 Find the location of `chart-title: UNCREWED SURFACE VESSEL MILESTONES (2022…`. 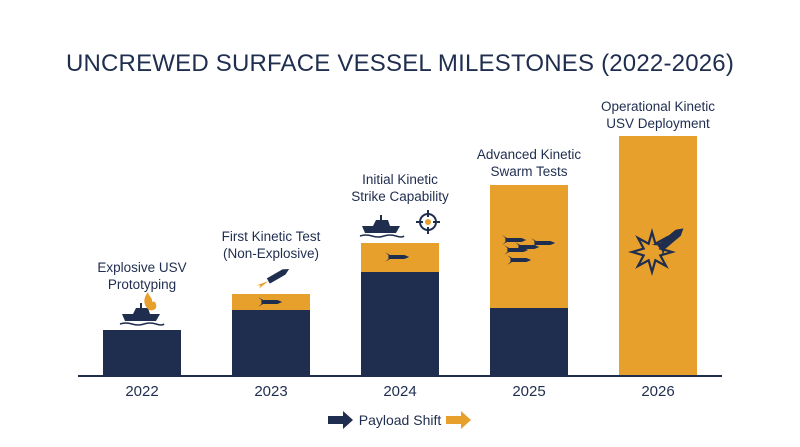

chart-title: UNCREWED SURFACE VESSEL MILESTONES (2022… is located at coordinates (400, 63).